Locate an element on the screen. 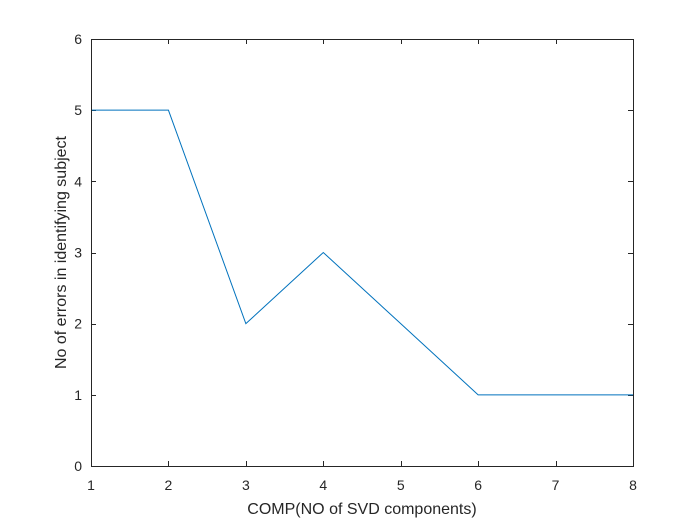 Image resolution: width=700 pixels, height=525 pixels. x-tick-labels: 1 2 3 4 5 6 7 8 is located at coordinates (362, 485).